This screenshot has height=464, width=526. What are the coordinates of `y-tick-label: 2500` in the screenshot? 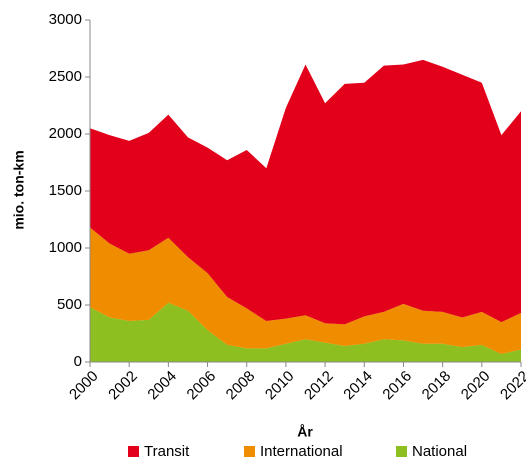 It's located at (65, 76).